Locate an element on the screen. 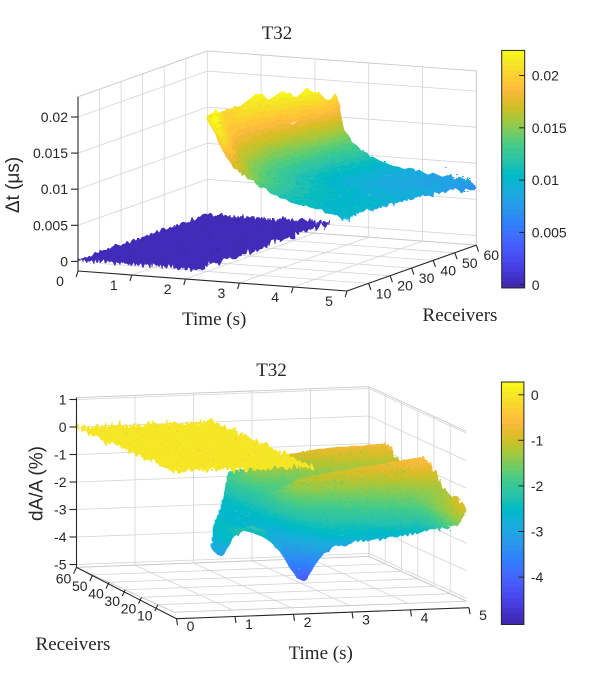  svg-text: -5 is located at coordinates (60, 565).